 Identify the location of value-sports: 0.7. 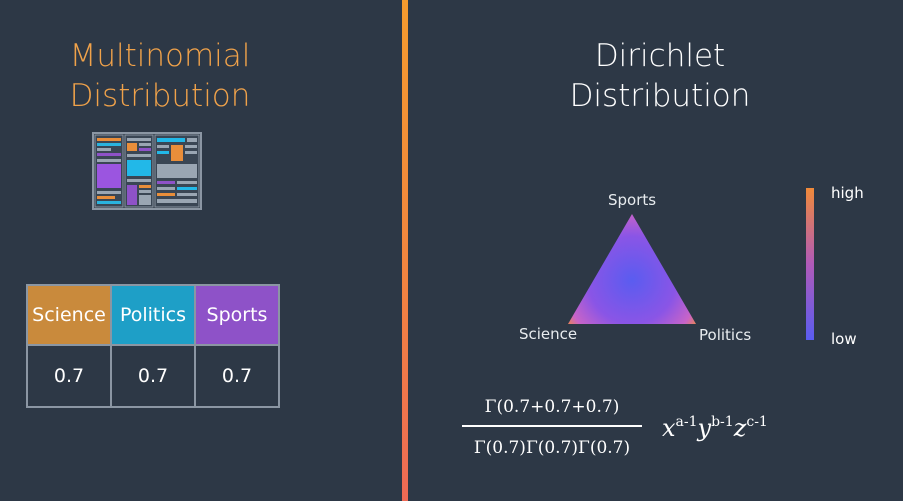
(237, 376).